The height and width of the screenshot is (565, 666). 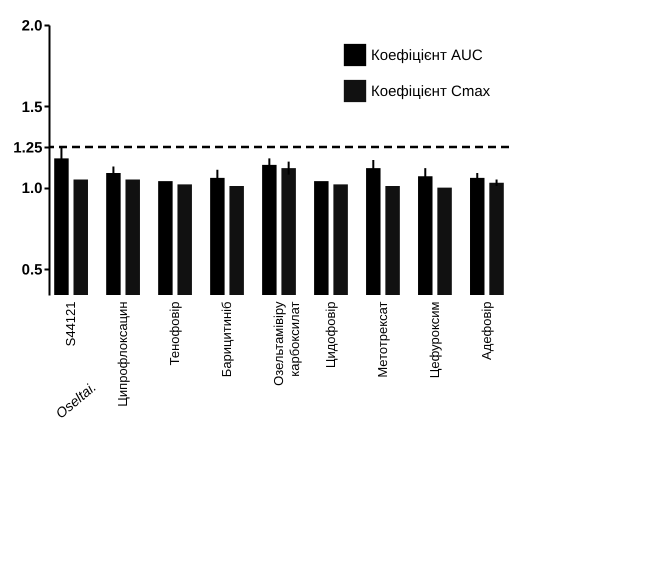 What do you see at coordinates (122, 354) in the screenshot?
I see `x-tick-label: Ципрофлоксацин` at bounding box center [122, 354].